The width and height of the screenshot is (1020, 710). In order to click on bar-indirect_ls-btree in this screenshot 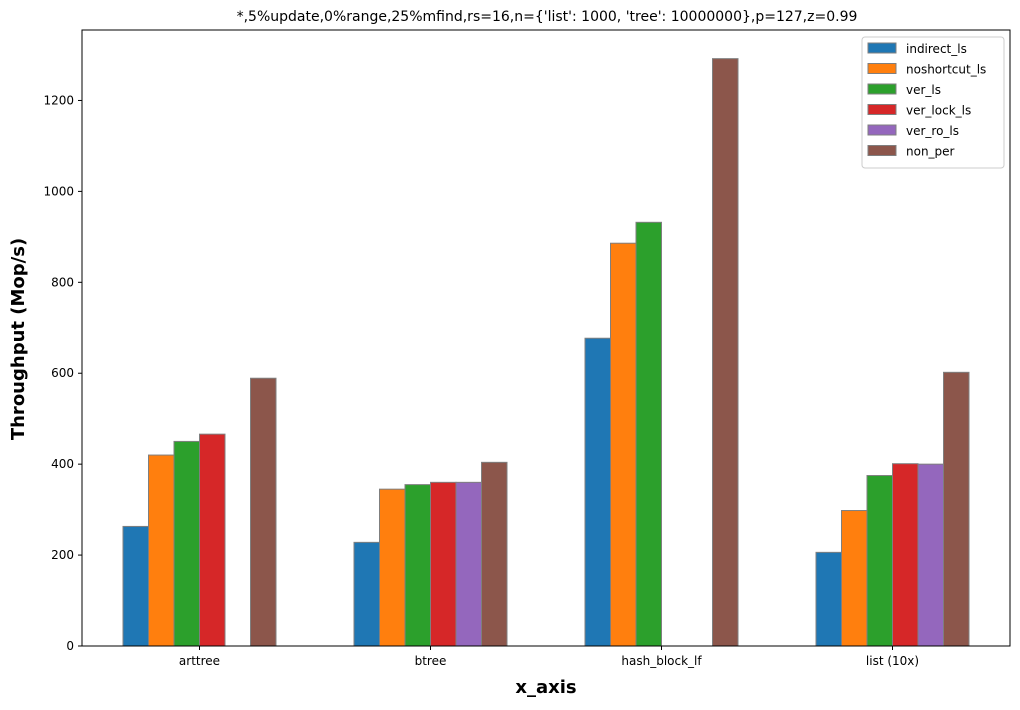, I will do `click(366, 594)`.